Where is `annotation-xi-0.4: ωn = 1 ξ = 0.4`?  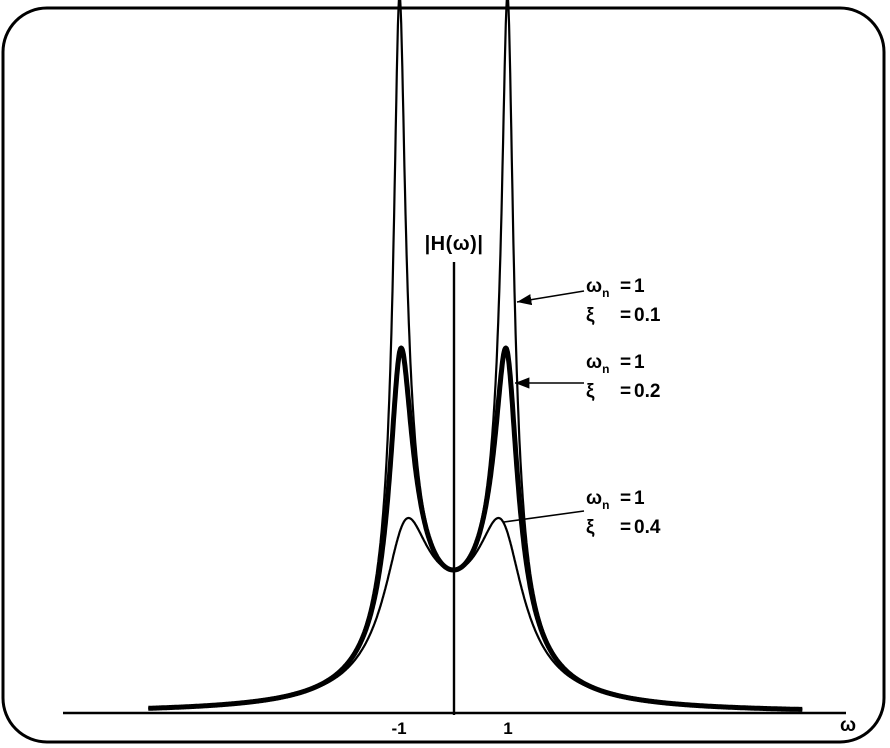
annotation-xi-0.4: ωn = 1 ξ = 0.4 is located at coordinates (623, 517).